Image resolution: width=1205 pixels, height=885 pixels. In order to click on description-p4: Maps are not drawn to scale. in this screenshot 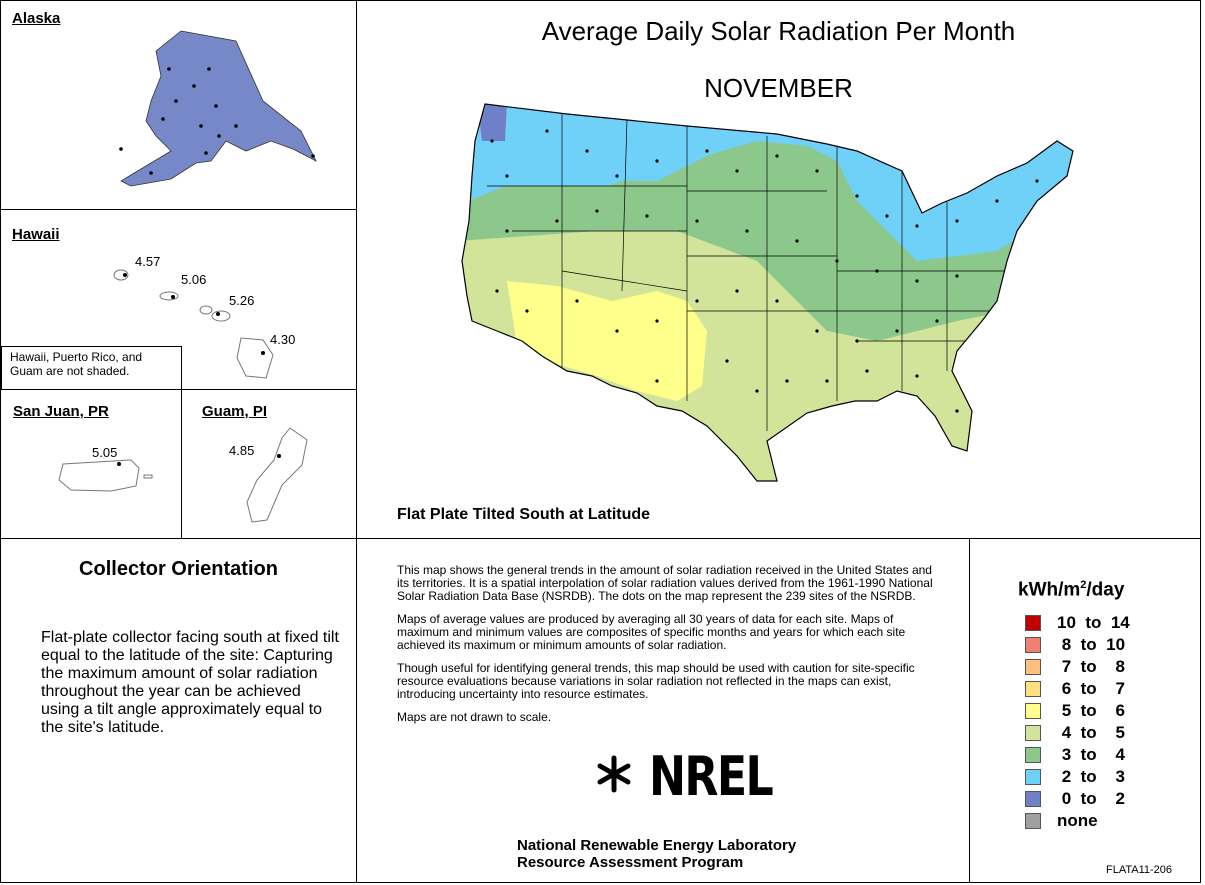, I will do `click(474, 717)`.